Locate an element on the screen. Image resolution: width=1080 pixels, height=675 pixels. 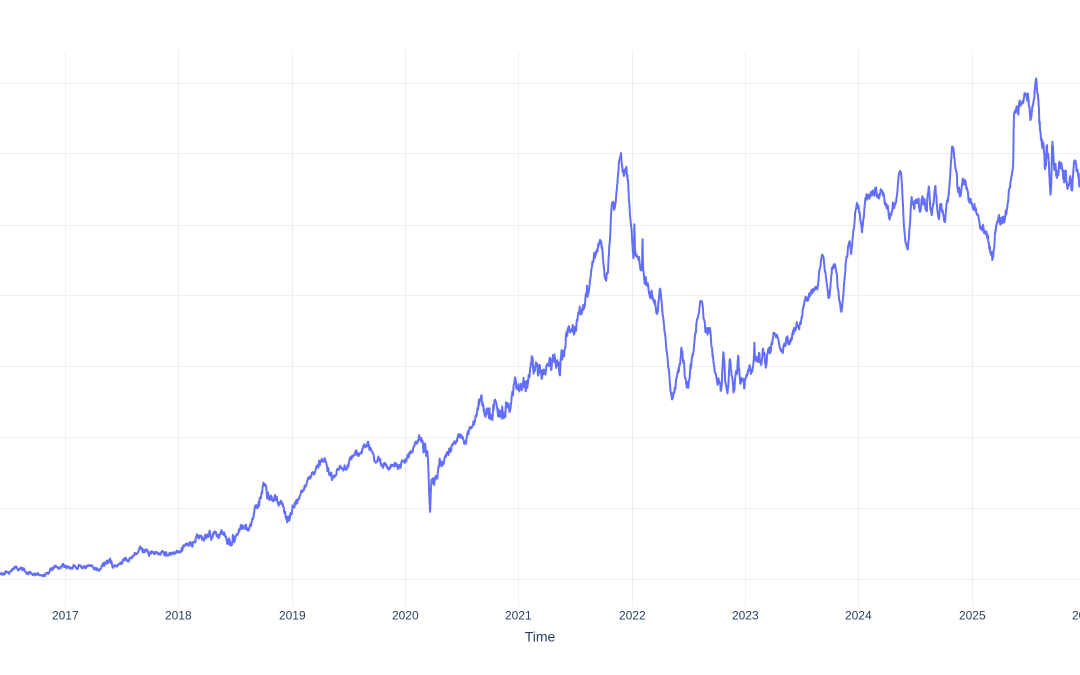
svg-text: 2023 is located at coordinates (745, 616).